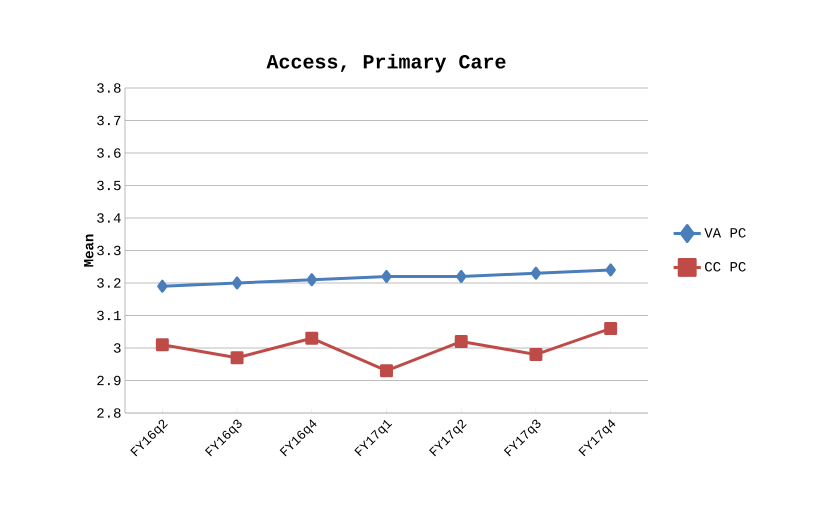 The height and width of the screenshot is (522, 822). I want to click on y-tick-label: 3.3, so click(109, 251).